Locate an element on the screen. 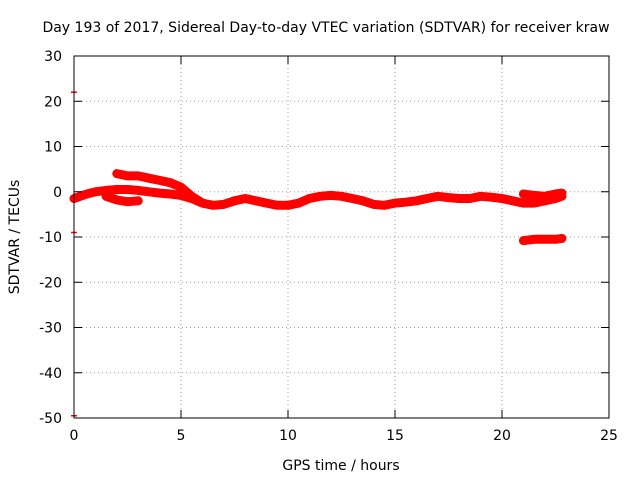  series-late-upper-track is located at coordinates (542, 194).